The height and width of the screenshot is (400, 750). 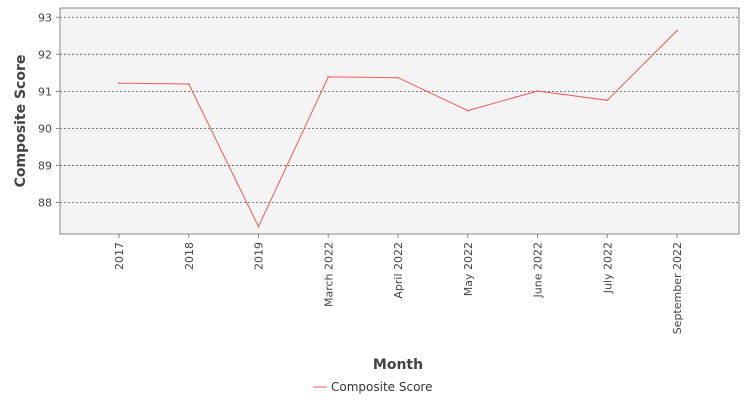 What do you see at coordinates (21, 121) in the screenshot?
I see `y-axis-title: Composite Score` at bounding box center [21, 121].